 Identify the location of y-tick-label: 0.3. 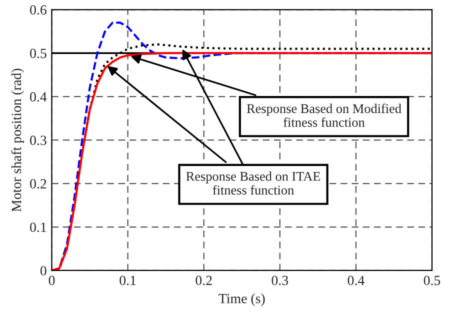
(38, 141).